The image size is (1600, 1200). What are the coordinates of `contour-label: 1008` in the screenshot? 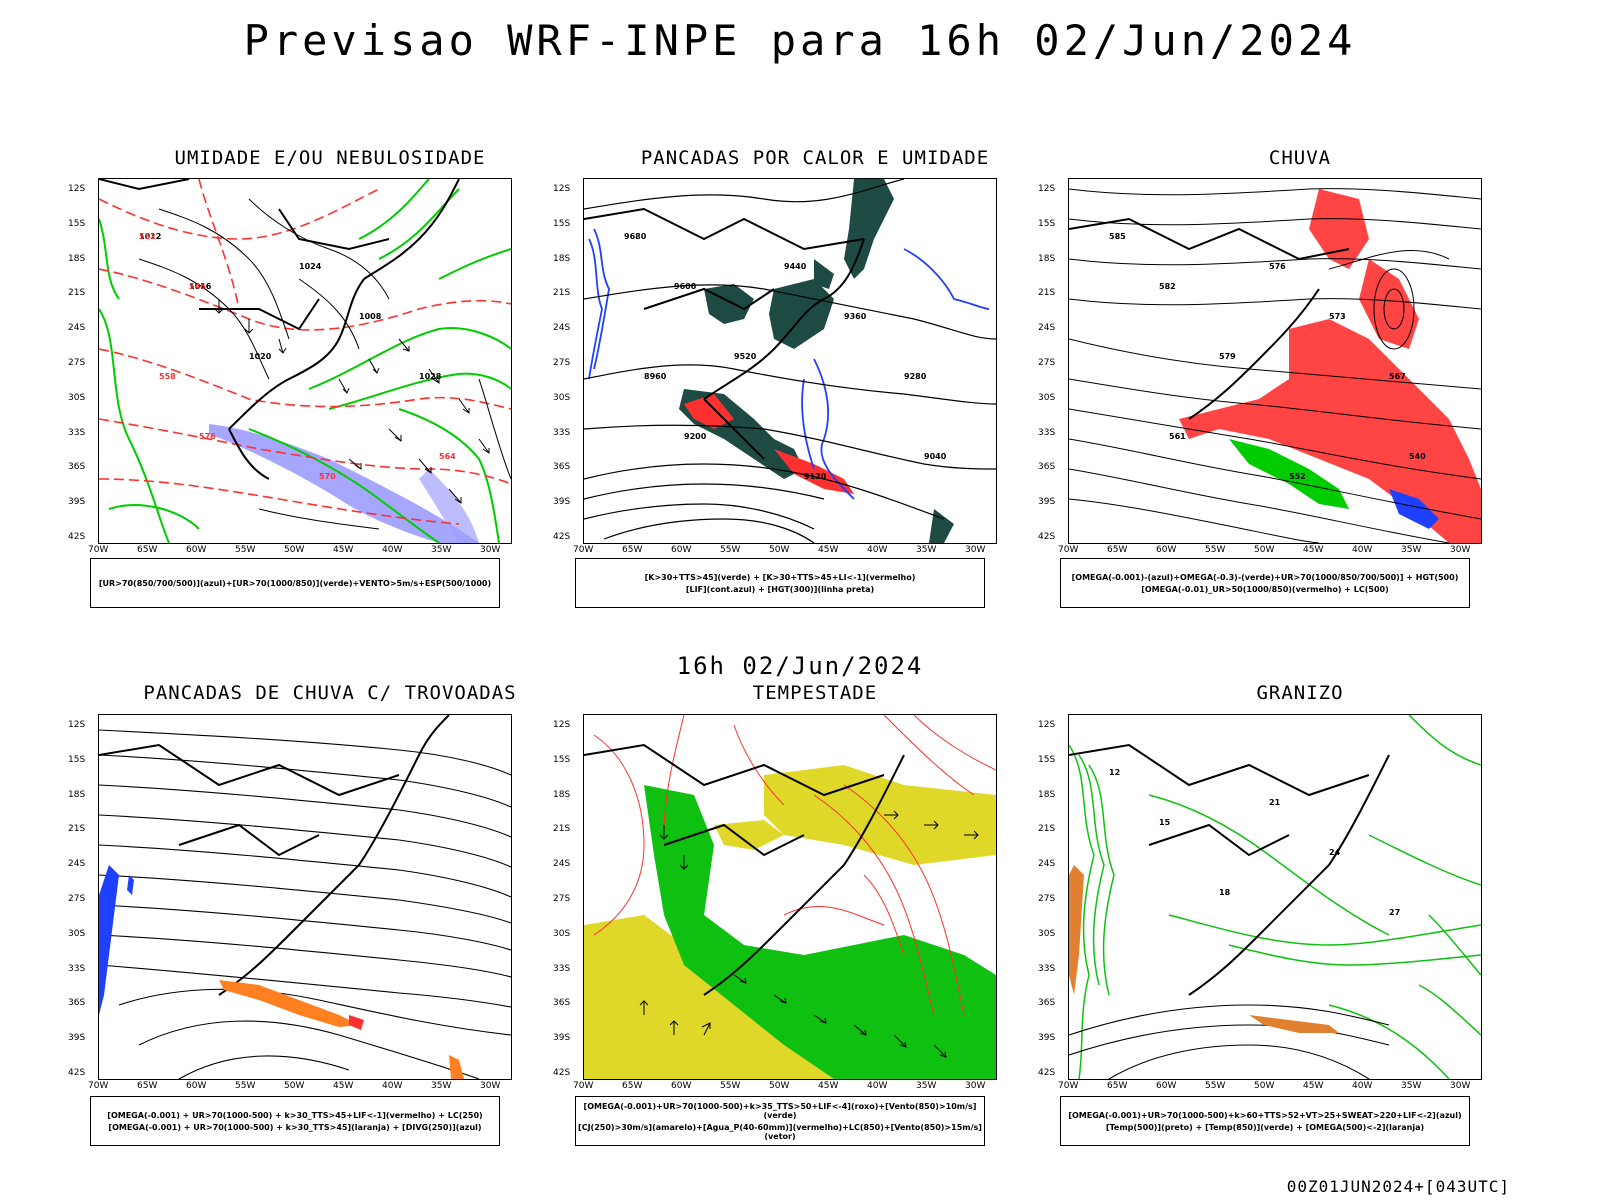 It's located at (370, 316).